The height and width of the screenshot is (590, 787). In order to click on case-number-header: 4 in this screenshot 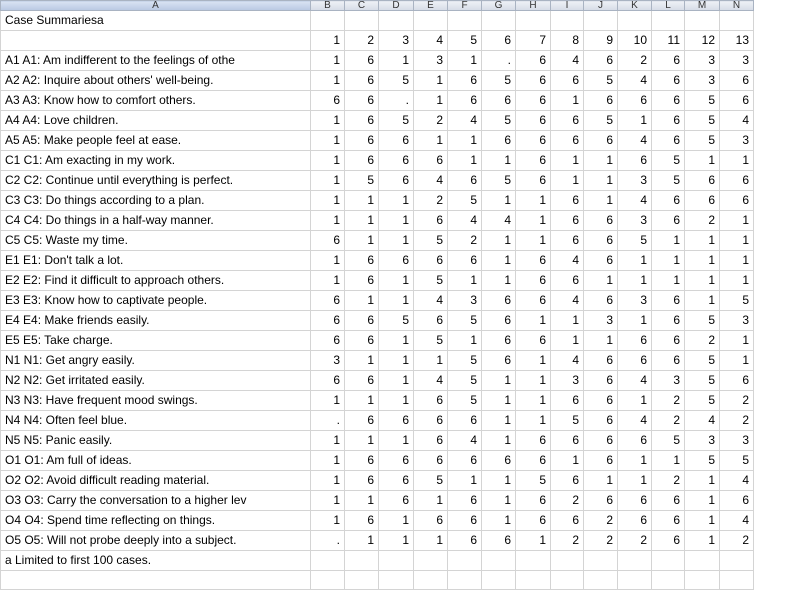, I will do `click(430, 40)`.